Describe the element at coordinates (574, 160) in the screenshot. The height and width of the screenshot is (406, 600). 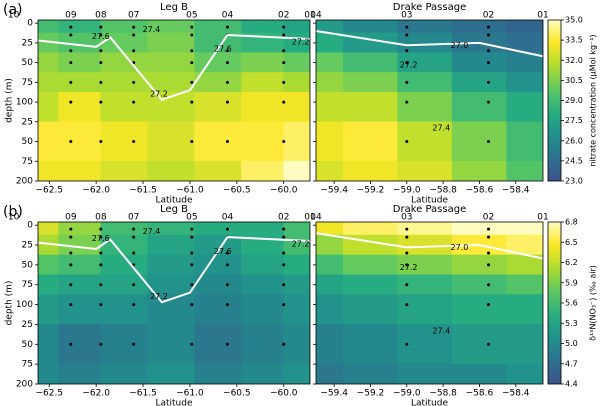
I see `colorbar-tick-label: 24.5` at that location.